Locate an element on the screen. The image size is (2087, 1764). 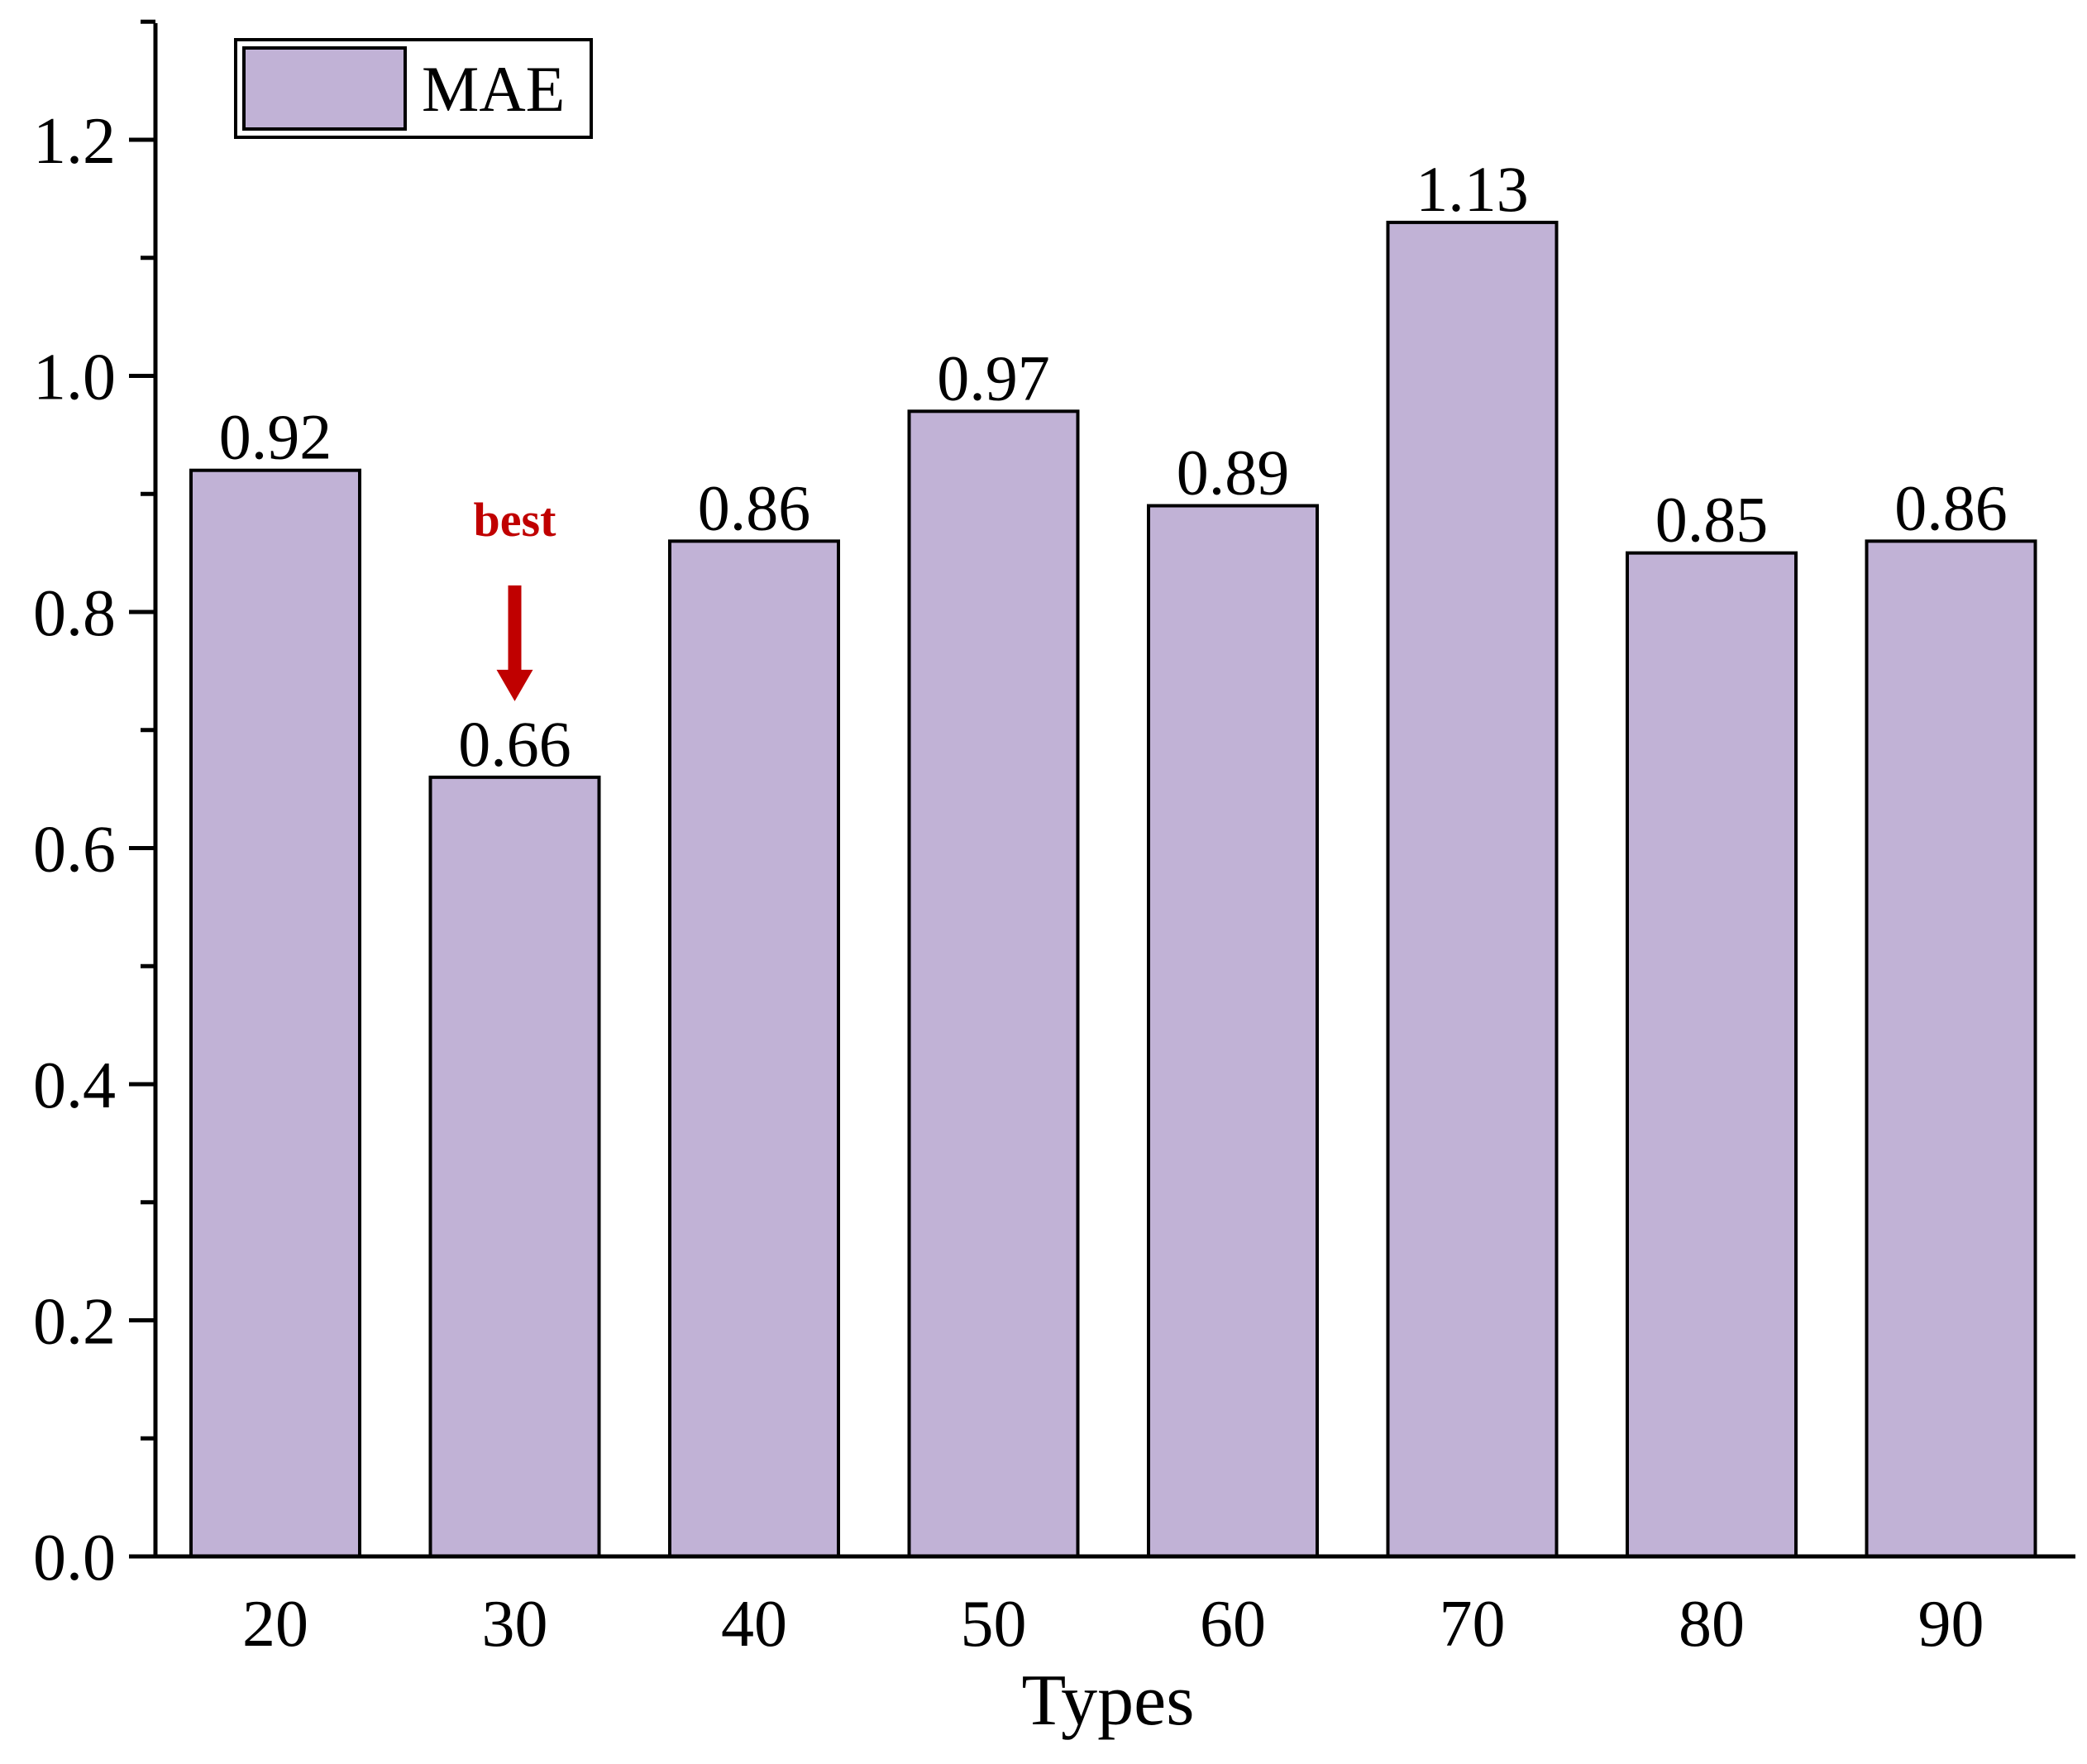
x-tick-labels: 20 30 40 50 60 70 80 90 is located at coordinates (1113, 1624).